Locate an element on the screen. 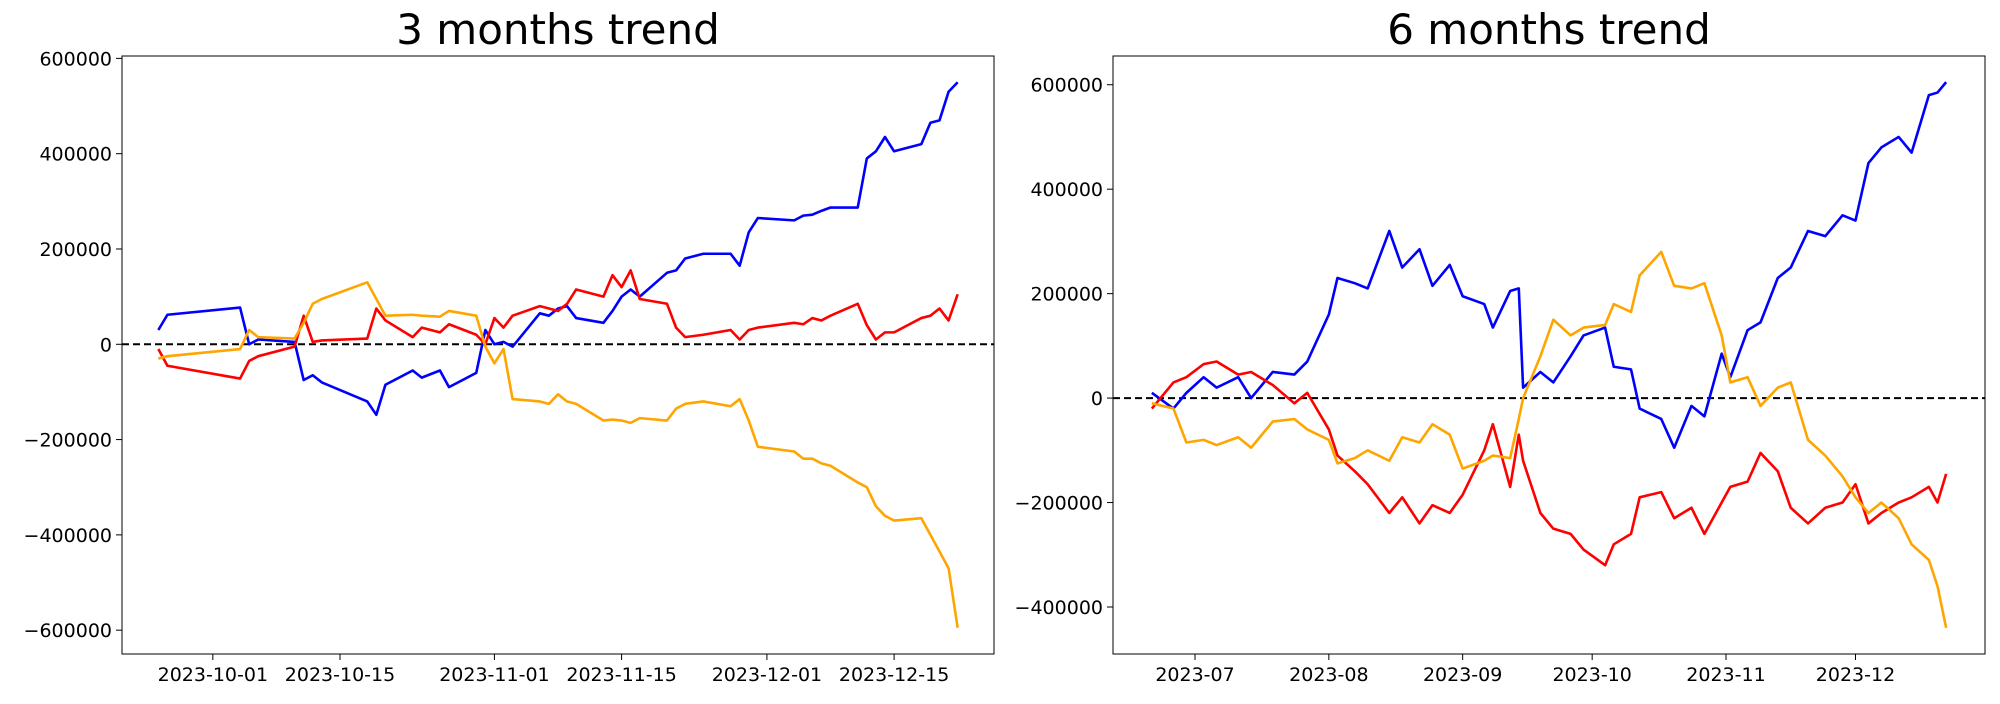 This screenshot has width=2000, height=704. x-tick-label: 2023-10-01 is located at coordinates (213, 675).